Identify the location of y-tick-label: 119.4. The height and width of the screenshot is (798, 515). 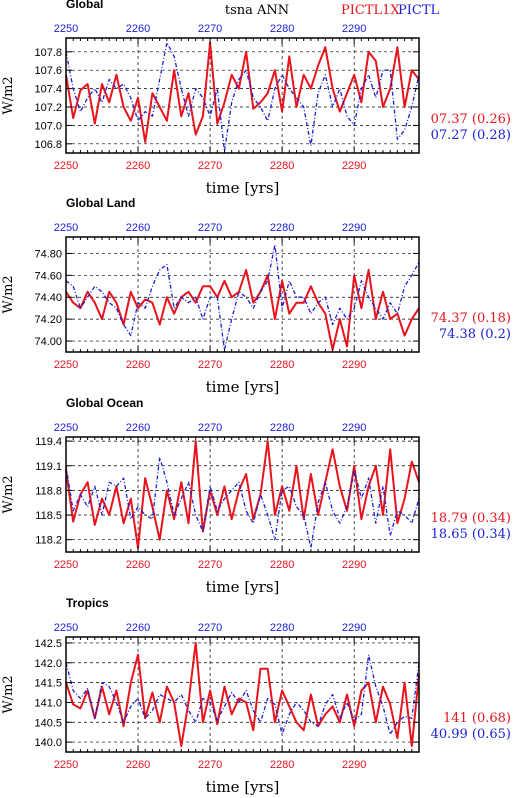
(48, 442).